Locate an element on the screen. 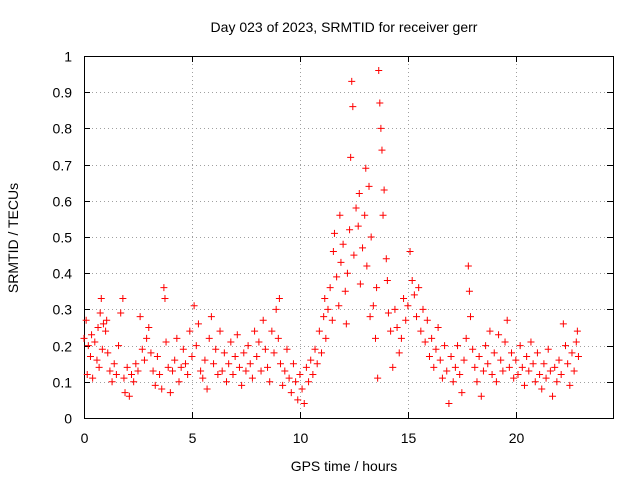  x-tick-label: 10 is located at coordinates (301, 438).